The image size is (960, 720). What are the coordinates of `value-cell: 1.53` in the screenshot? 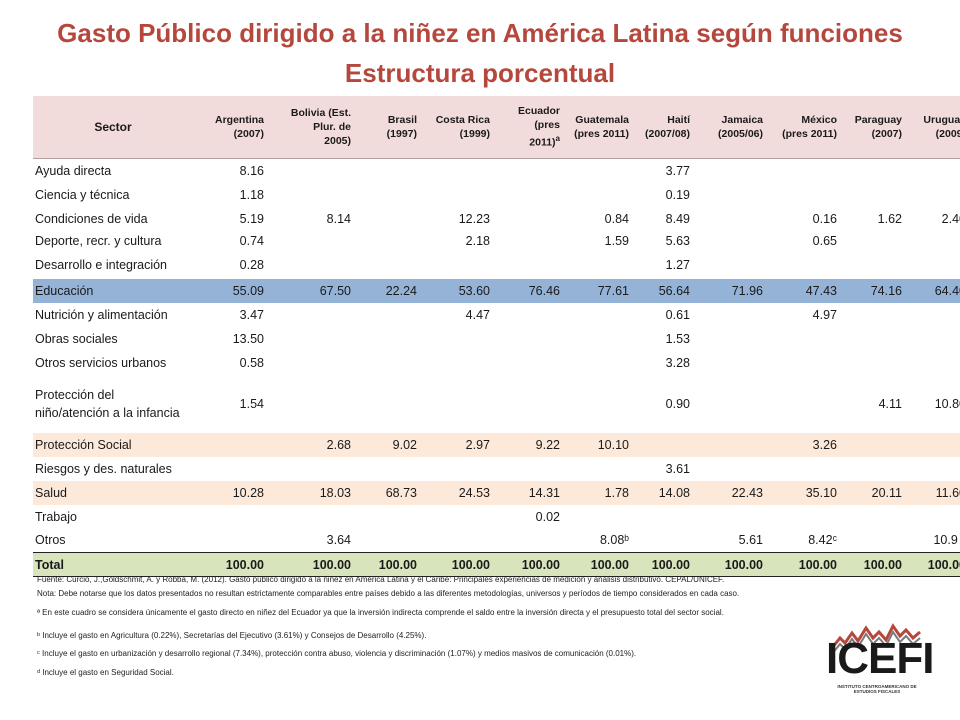 It's located at (677, 338).